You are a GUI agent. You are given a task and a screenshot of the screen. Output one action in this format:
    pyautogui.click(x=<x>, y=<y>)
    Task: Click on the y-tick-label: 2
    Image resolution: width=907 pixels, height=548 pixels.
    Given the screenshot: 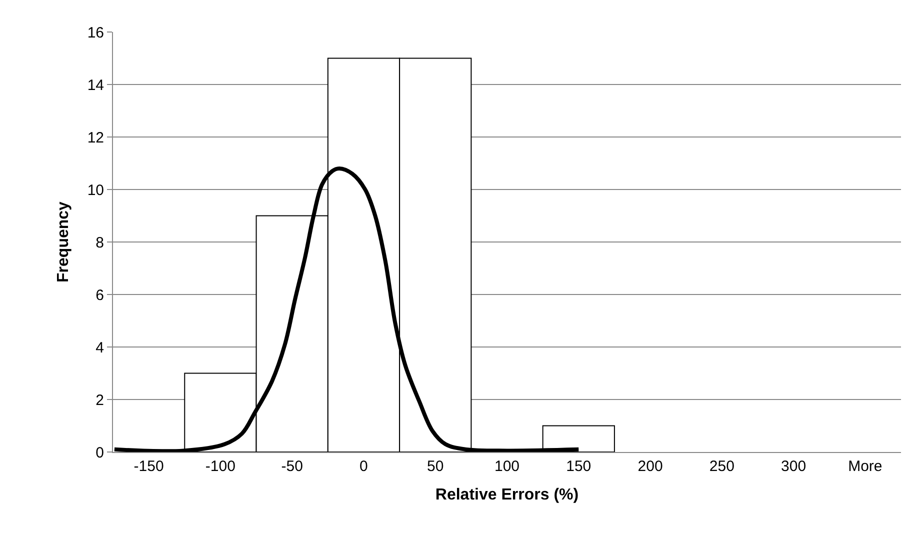 What is the action you would take?
    pyautogui.click(x=100, y=400)
    